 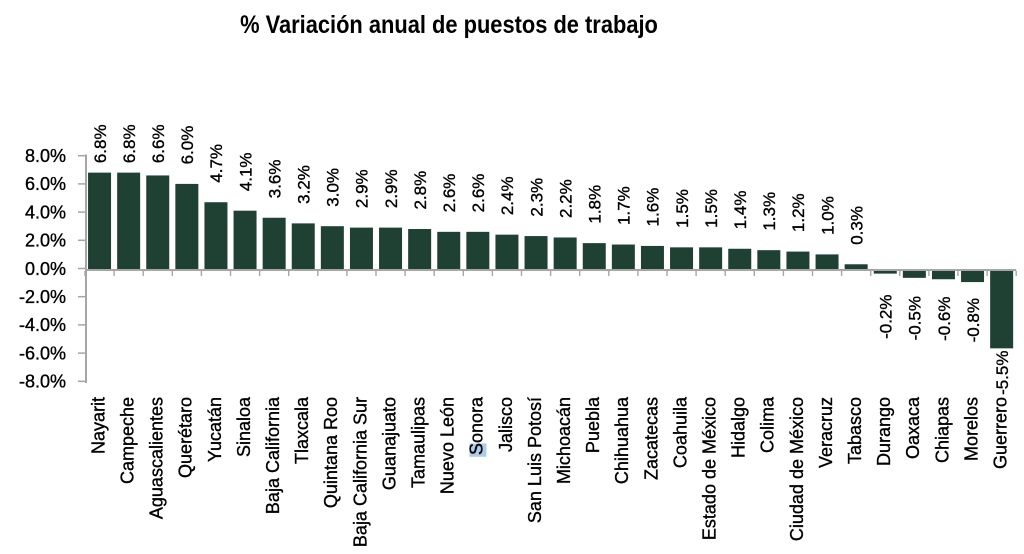 I want to click on svg-text: Chihuahua, so click(x=622, y=440).